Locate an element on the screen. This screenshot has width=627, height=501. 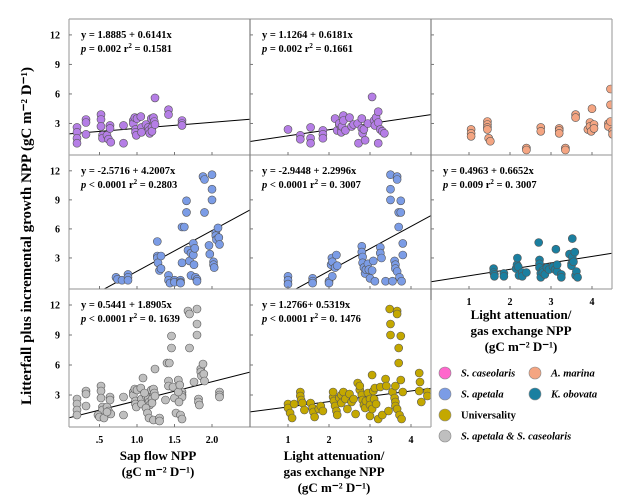
x-tick-label: 4 is located at coordinates (592, 302).